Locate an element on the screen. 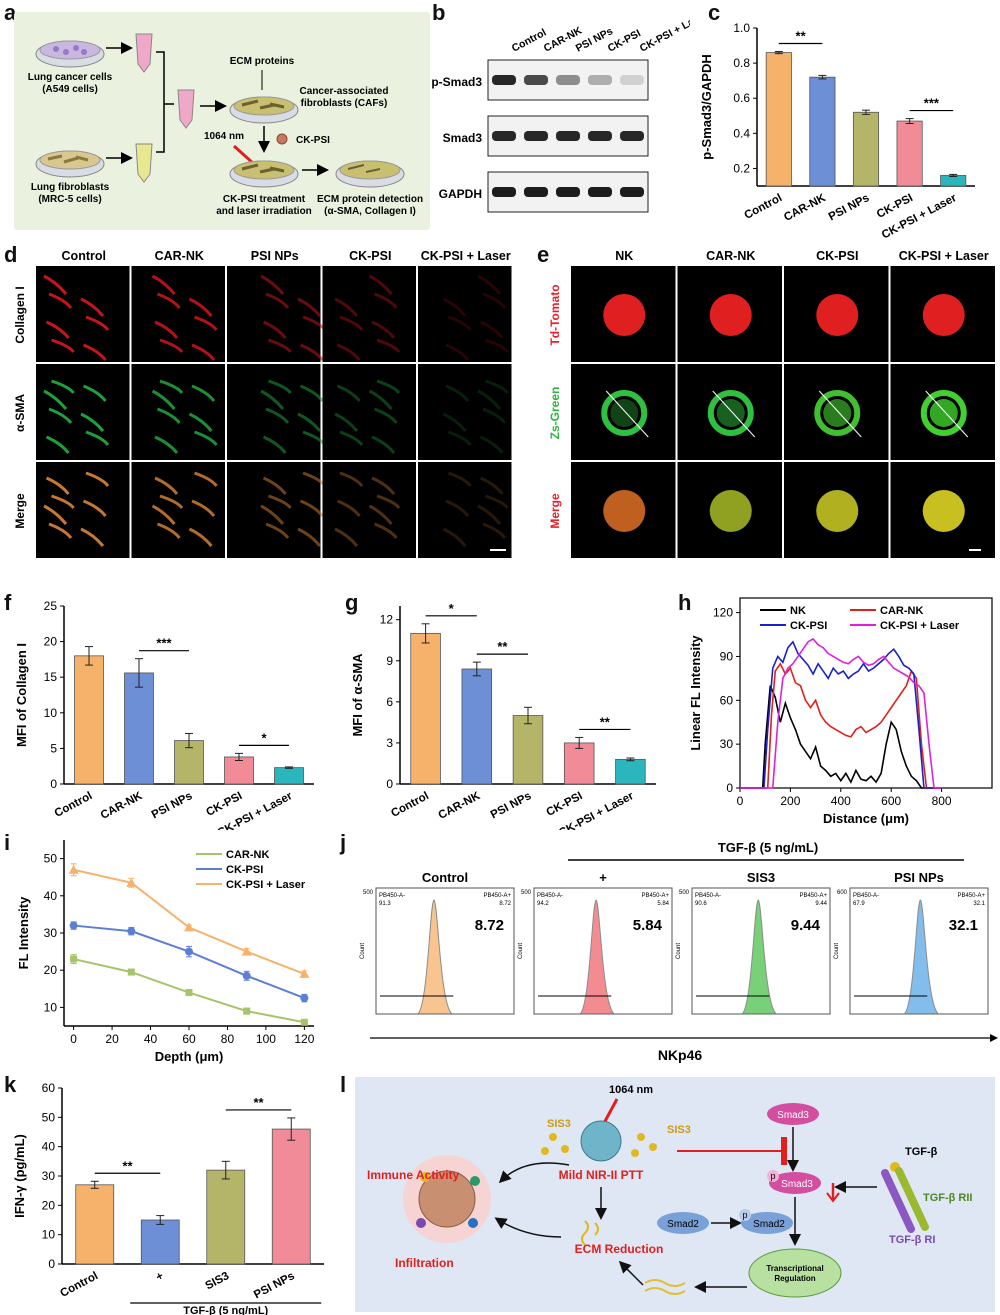 This screenshot has width=1000, height=1315. x-tick-label: CAR-NK is located at coordinates (805, 208).